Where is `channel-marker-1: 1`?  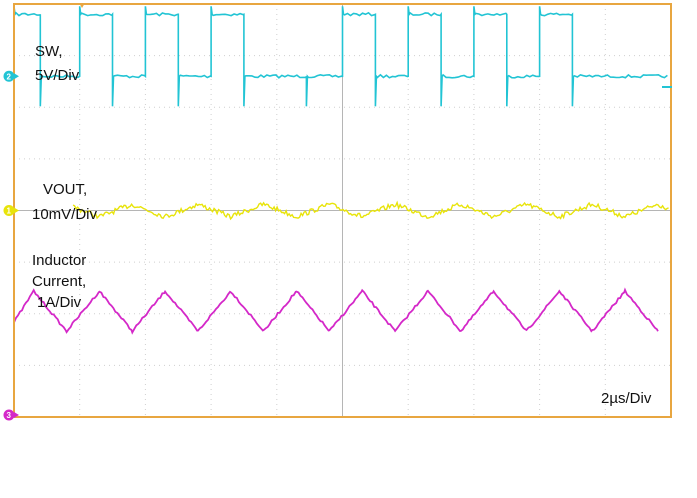
channel-marker-1: 1 is located at coordinates (11, 210).